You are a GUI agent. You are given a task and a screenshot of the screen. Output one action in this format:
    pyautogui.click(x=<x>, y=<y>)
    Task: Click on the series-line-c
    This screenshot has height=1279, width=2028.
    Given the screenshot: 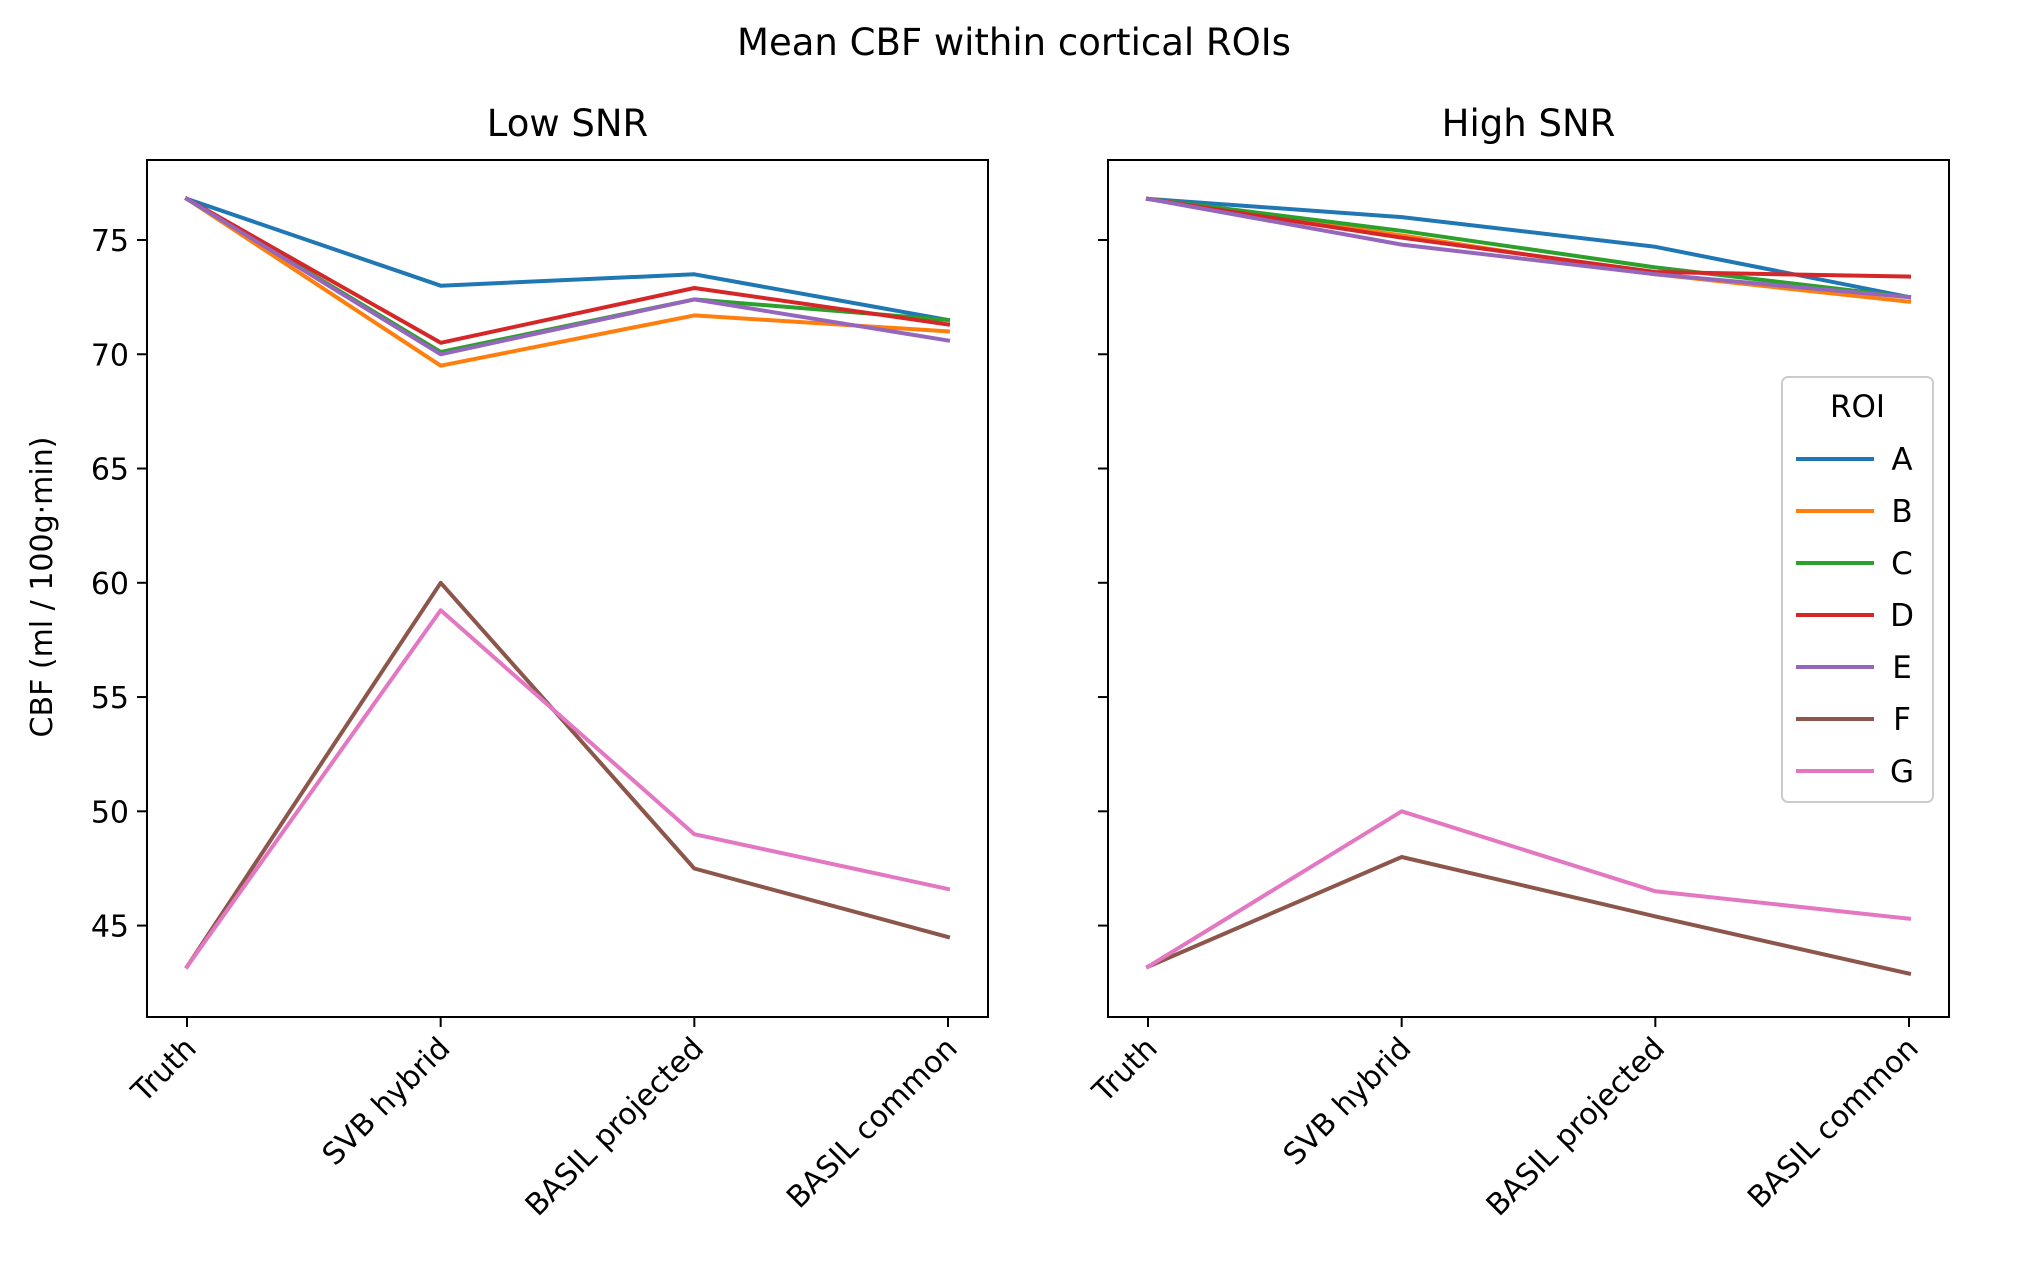 What is the action you would take?
    pyautogui.click(x=1528, y=248)
    